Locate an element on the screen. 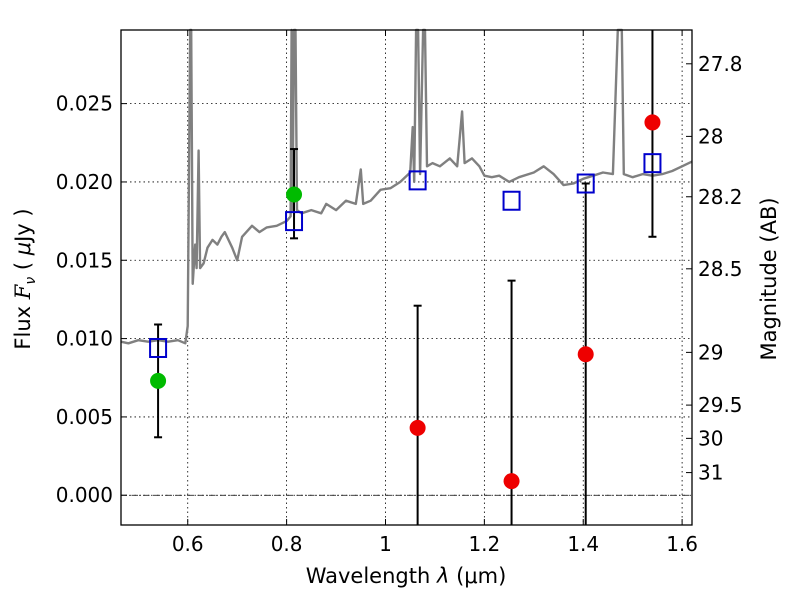  y2-tick-label: 28 is located at coordinates (710, 136).